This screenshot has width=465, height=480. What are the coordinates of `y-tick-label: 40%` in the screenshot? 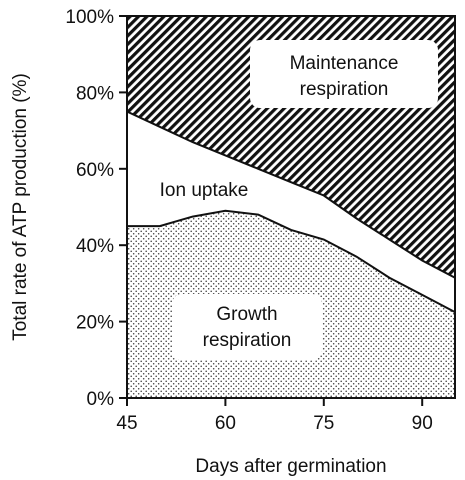 It's located at (95, 246).